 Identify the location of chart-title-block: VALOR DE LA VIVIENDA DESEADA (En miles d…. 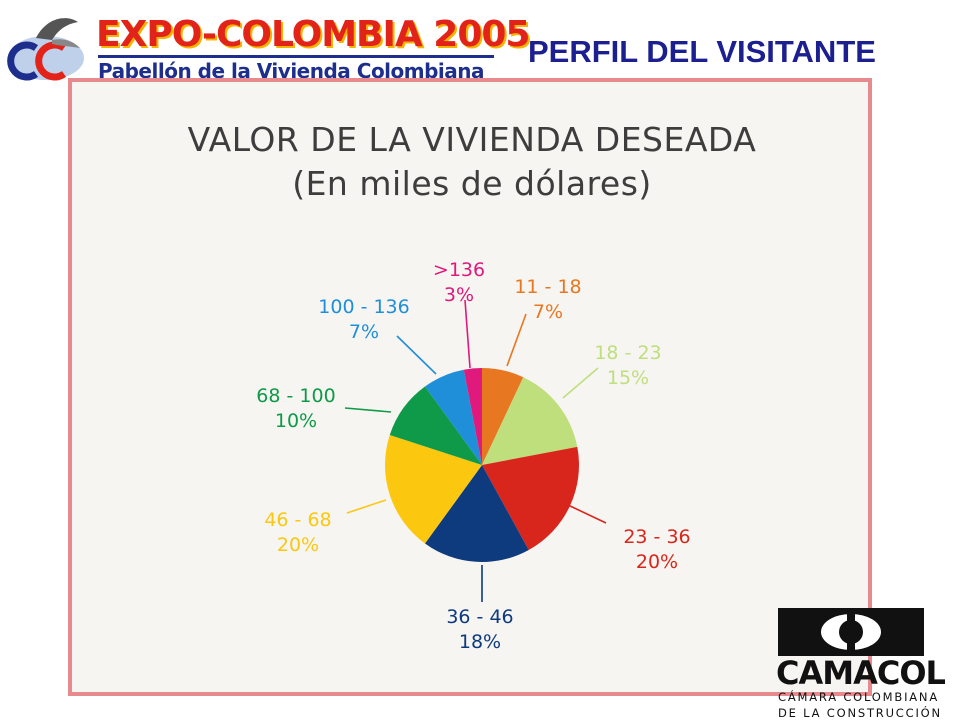
(472, 162).